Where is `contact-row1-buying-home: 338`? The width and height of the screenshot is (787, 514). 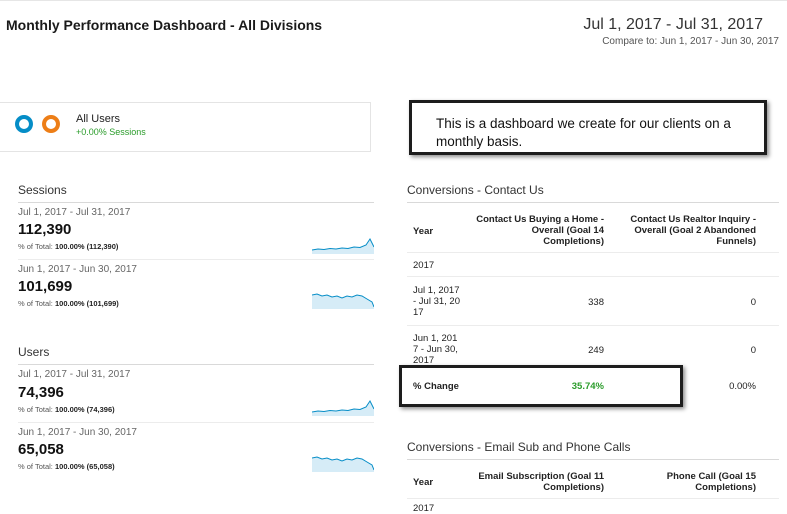 contact-row1-buying-home: 338 is located at coordinates (596, 302).